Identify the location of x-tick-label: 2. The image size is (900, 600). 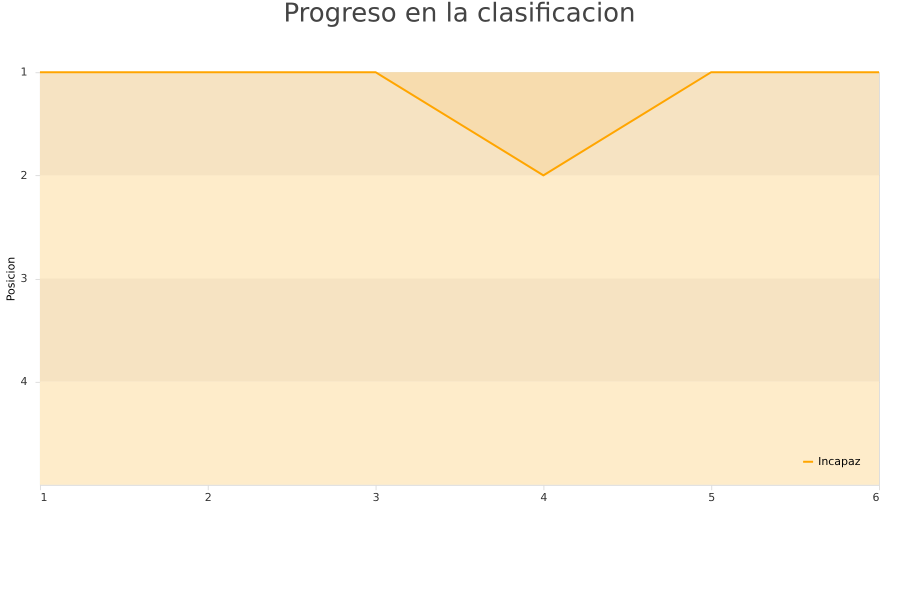
(208, 497).